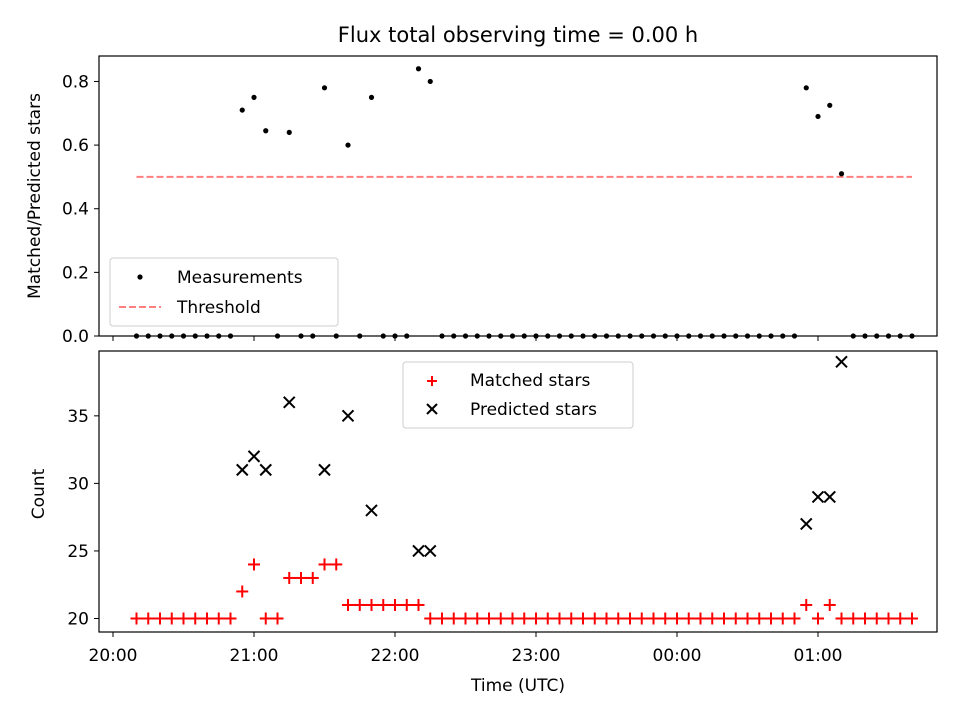 This screenshot has height=720, width=960. Describe the element at coordinates (78, 552) in the screenshot. I see `bottom-y-tick-label: 25` at that location.